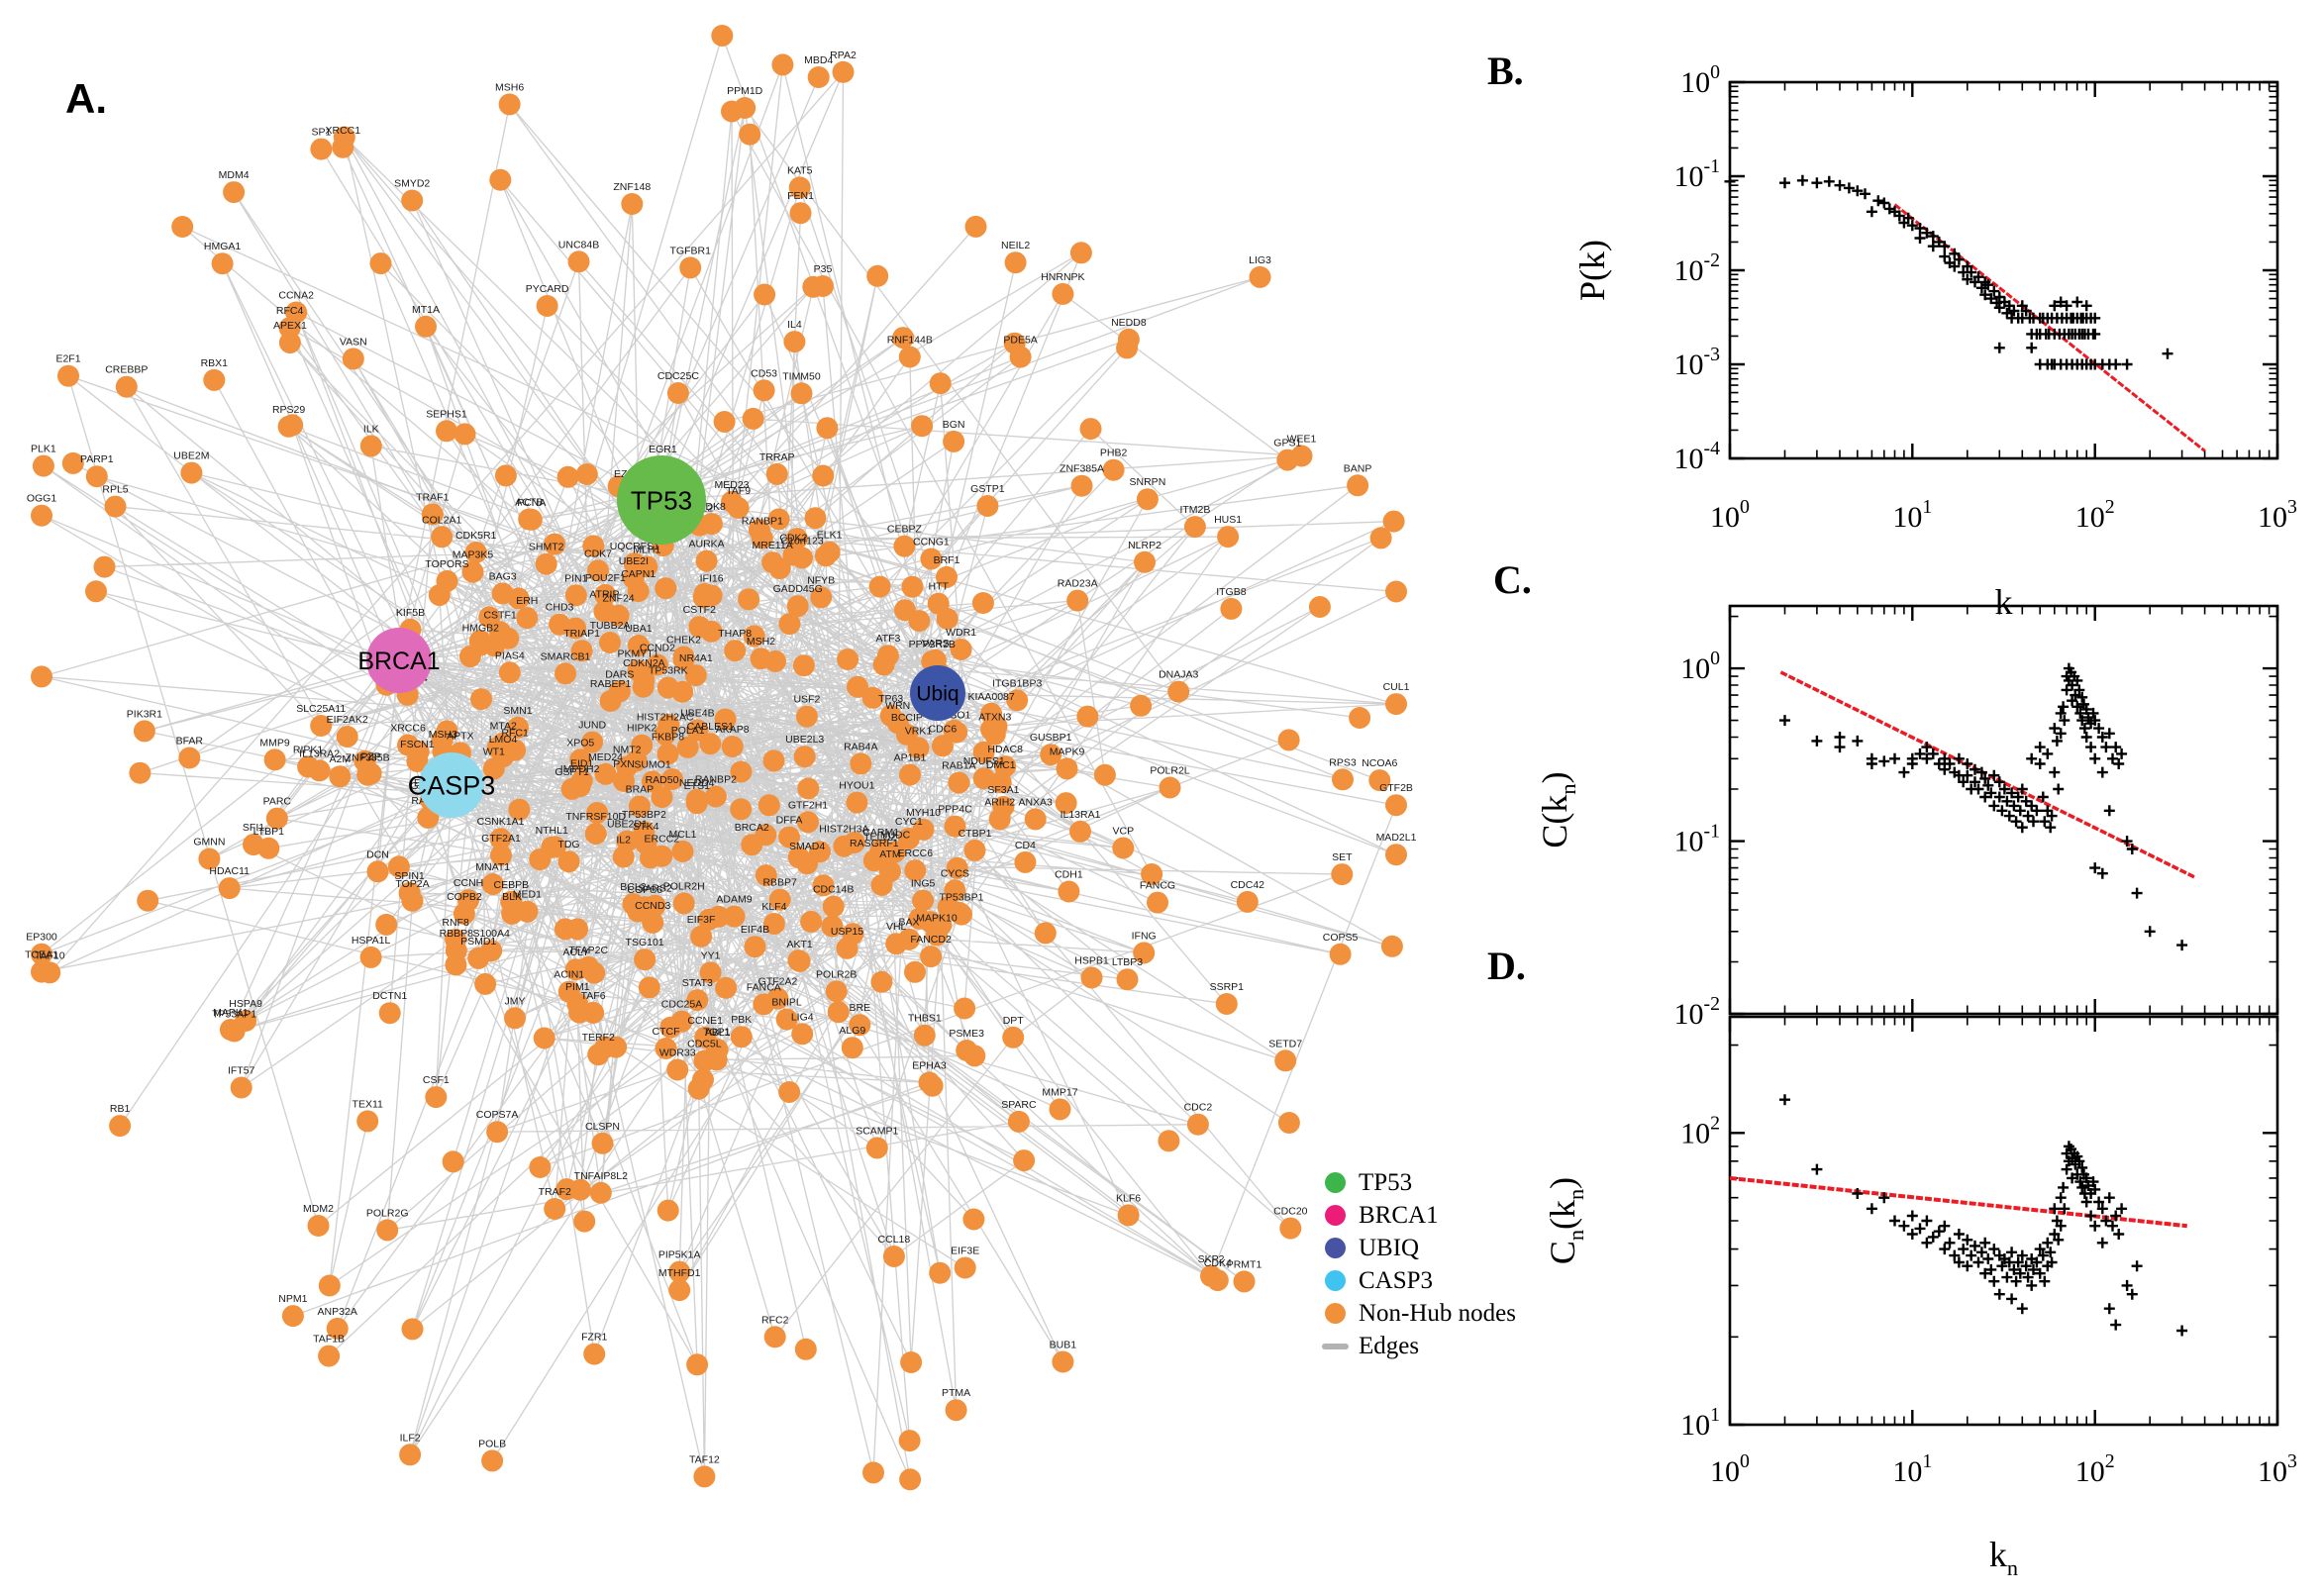 The width and height of the screenshot is (2323, 1596). Describe the element at coordinates (1389, 1345) in the screenshot. I see `legend-label: Edges` at that location.